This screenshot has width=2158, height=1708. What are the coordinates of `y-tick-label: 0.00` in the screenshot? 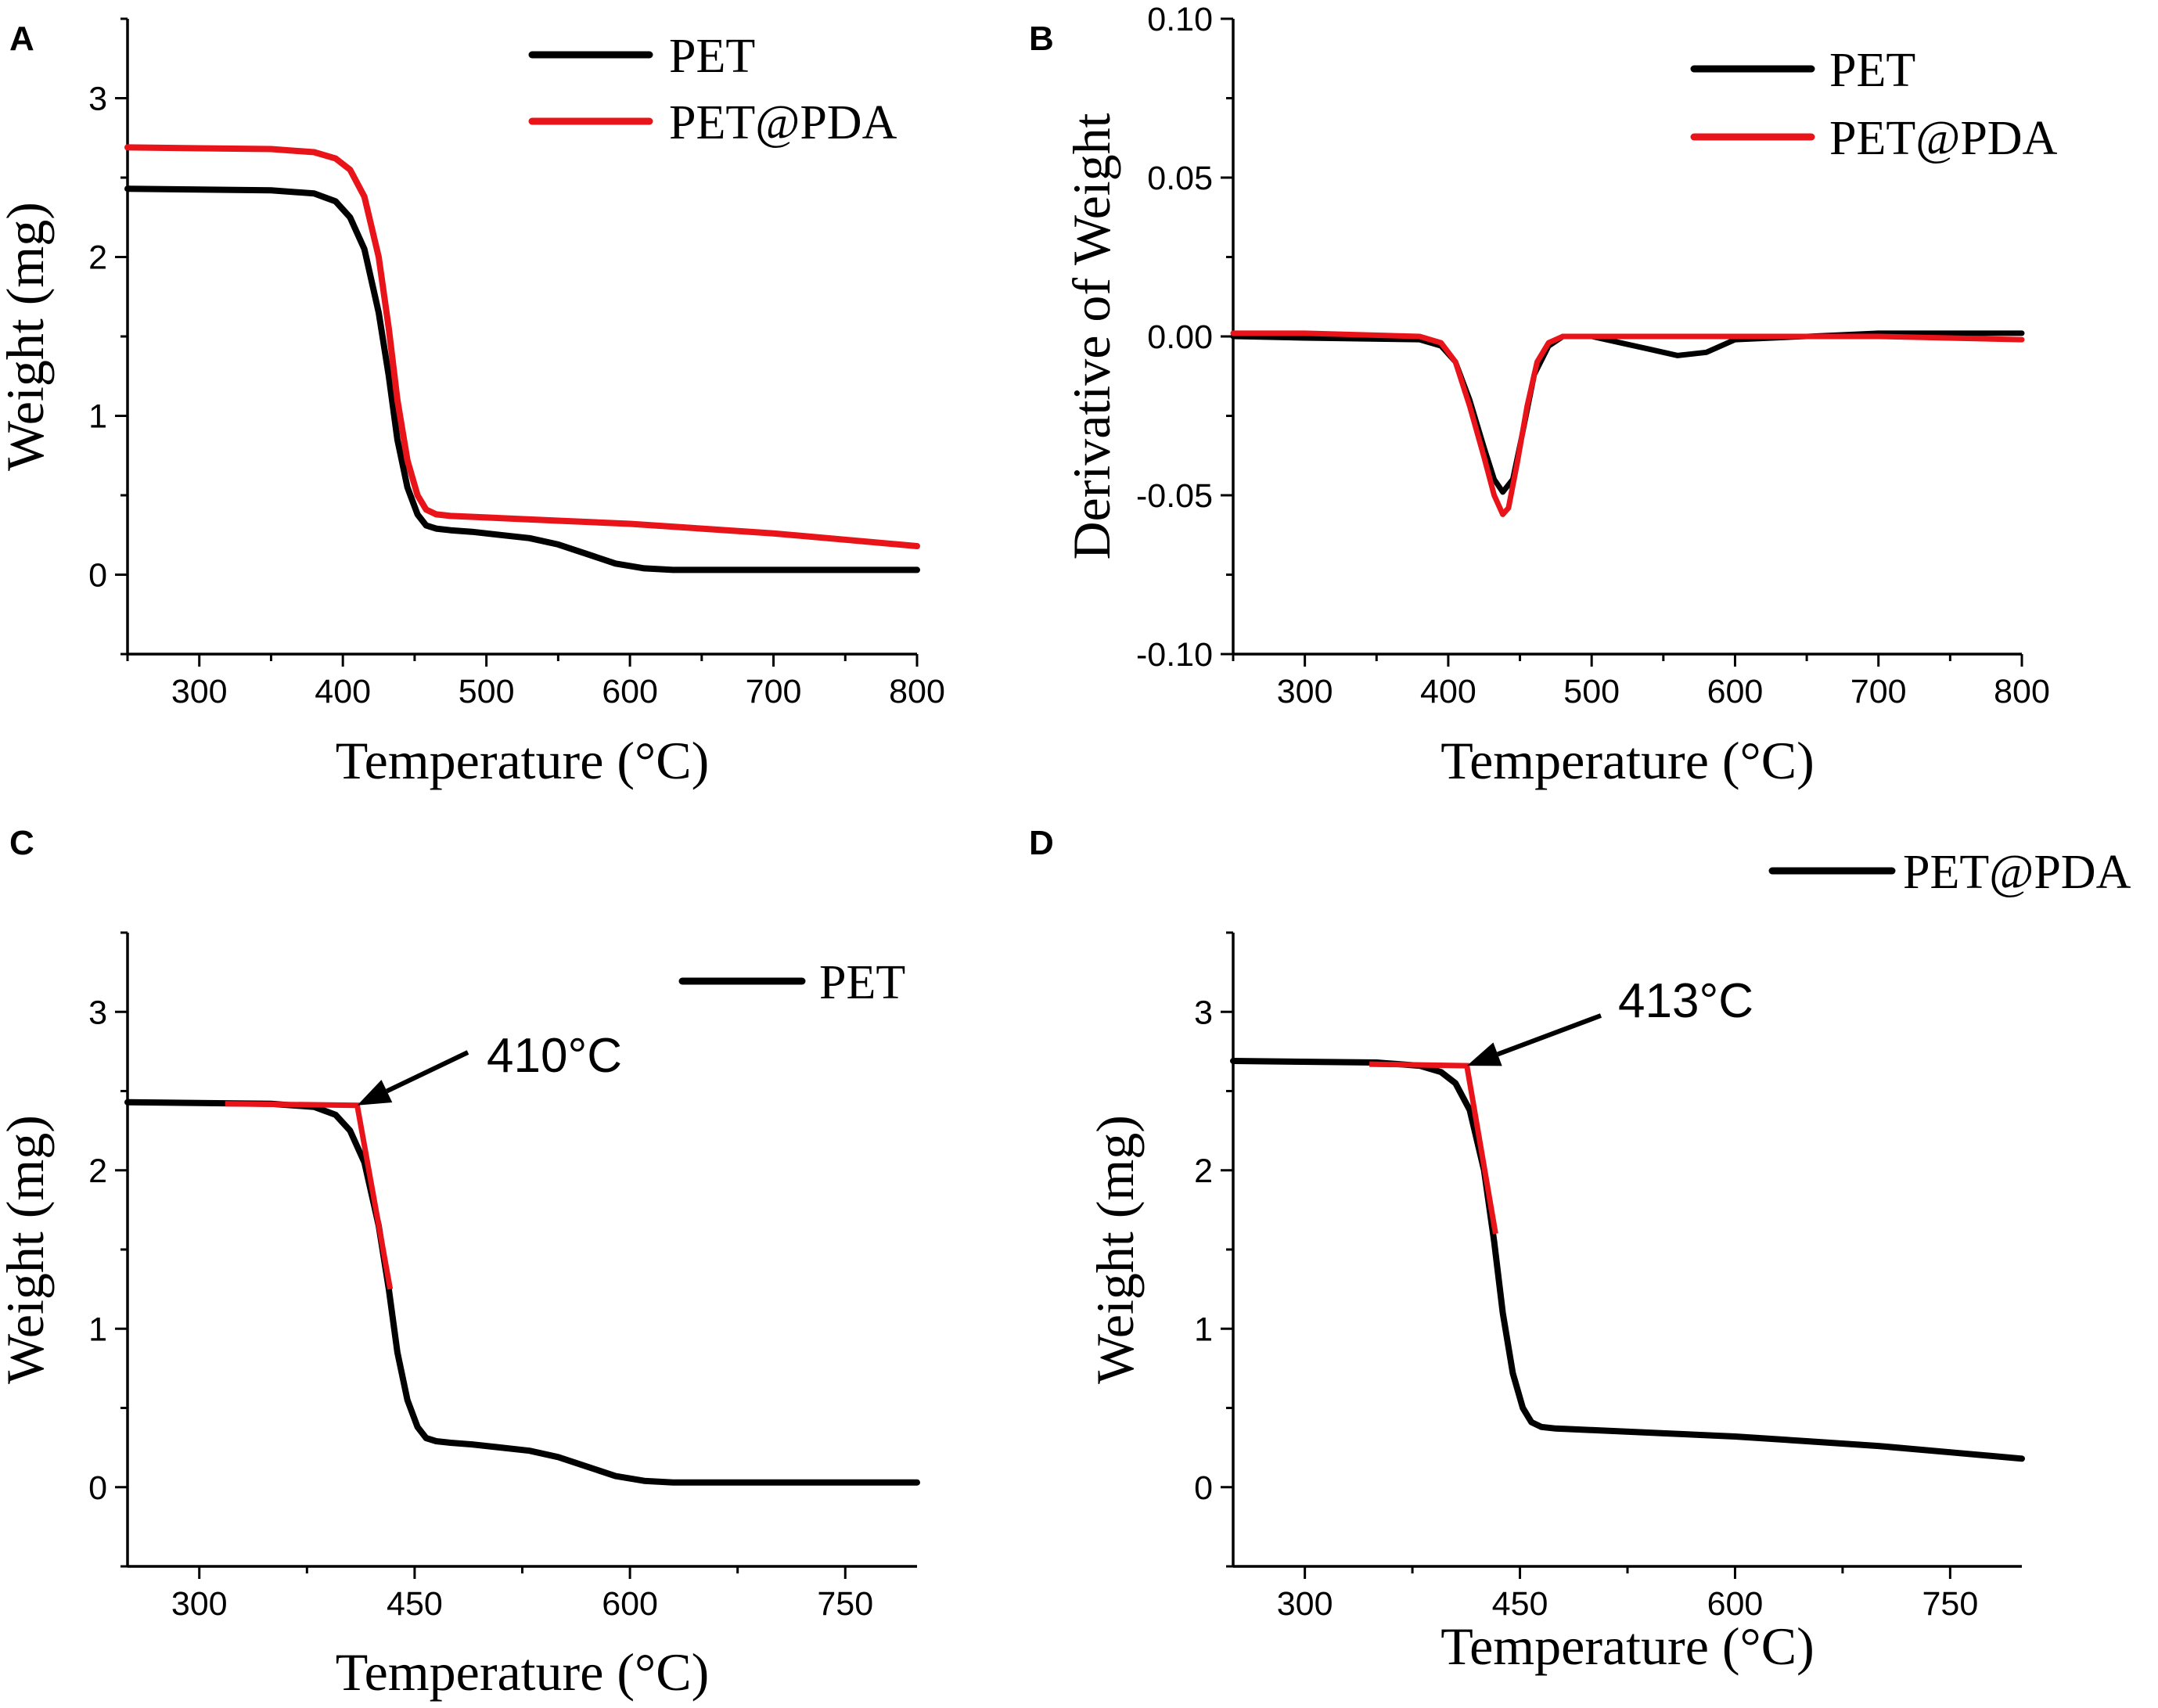 It's located at (1180, 337).